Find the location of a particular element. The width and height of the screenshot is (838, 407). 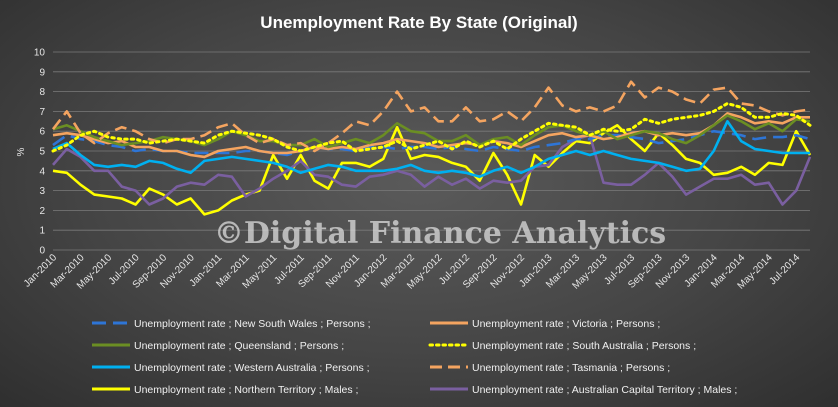

legend-entry: Unemployment rate ; Tasmania ; Persons ; is located at coordinates (571, 368).